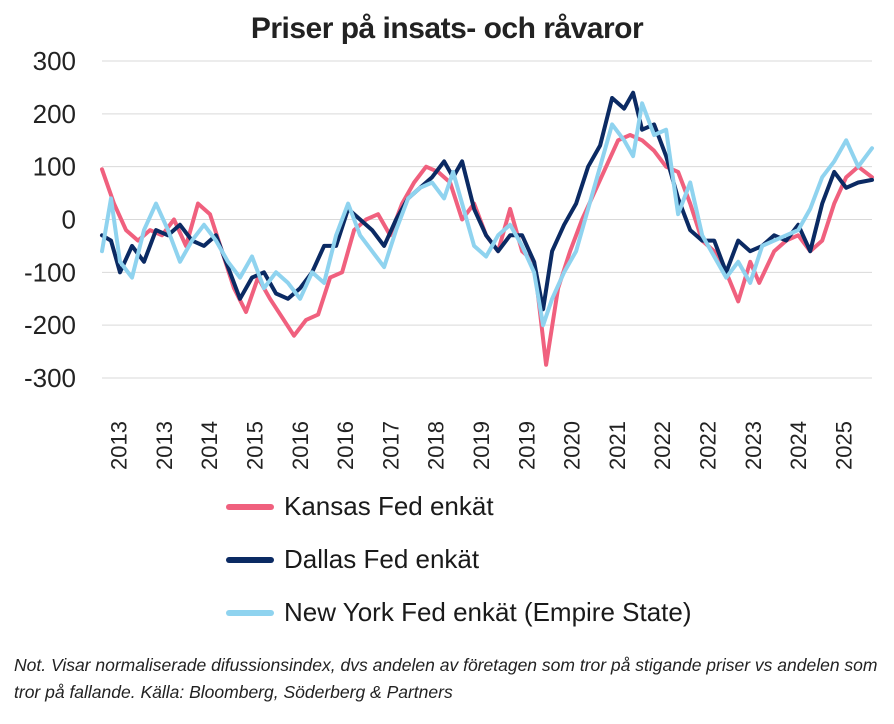  What do you see at coordinates (572, 445) in the screenshot?
I see `x-tick-label: 2020` at bounding box center [572, 445].